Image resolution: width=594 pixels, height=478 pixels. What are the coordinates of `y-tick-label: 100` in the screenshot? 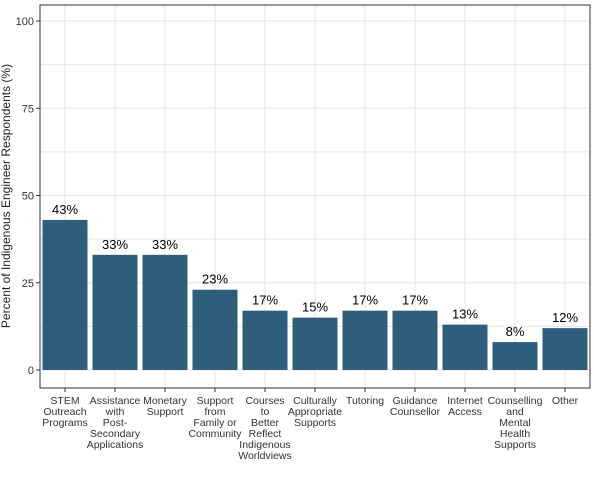 It's located at (25, 22).